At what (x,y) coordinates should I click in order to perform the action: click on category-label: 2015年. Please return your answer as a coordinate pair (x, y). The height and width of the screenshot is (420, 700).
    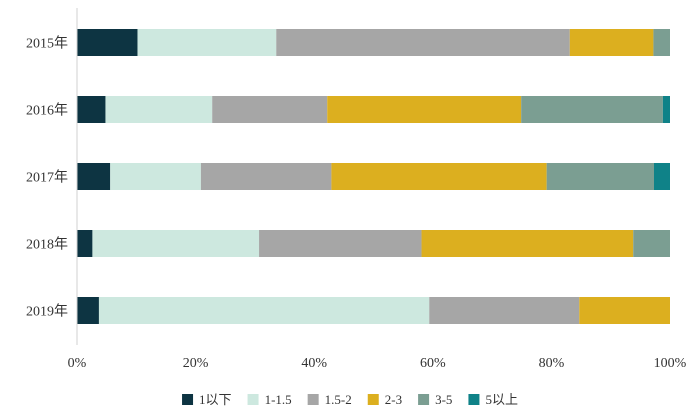
    Looking at the image, I should click on (47, 44).